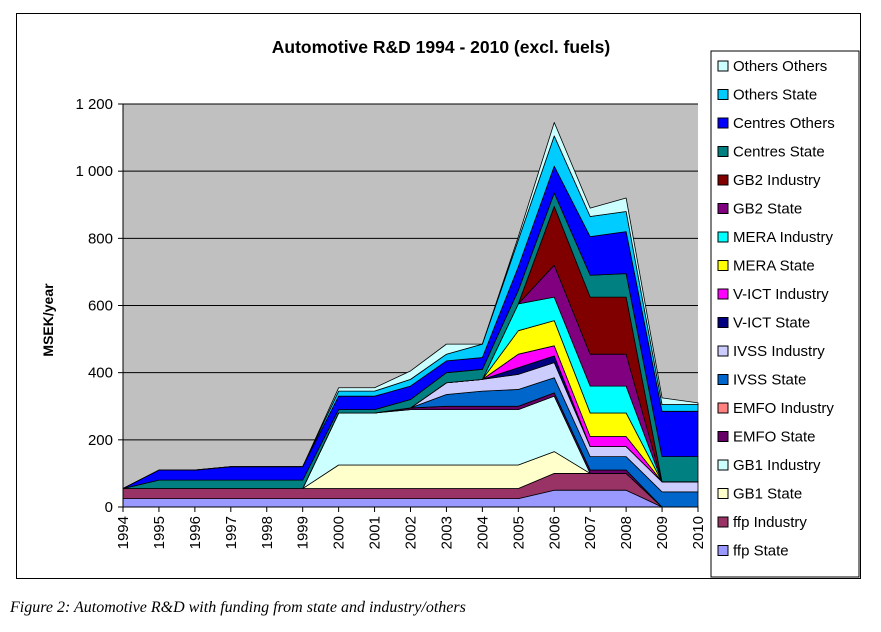 This screenshot has width=881, height=632. What do you see at coordinates (100, 306) in the screenshot?
I see `y-tick-label: 600` at bounding box center [100, 306].